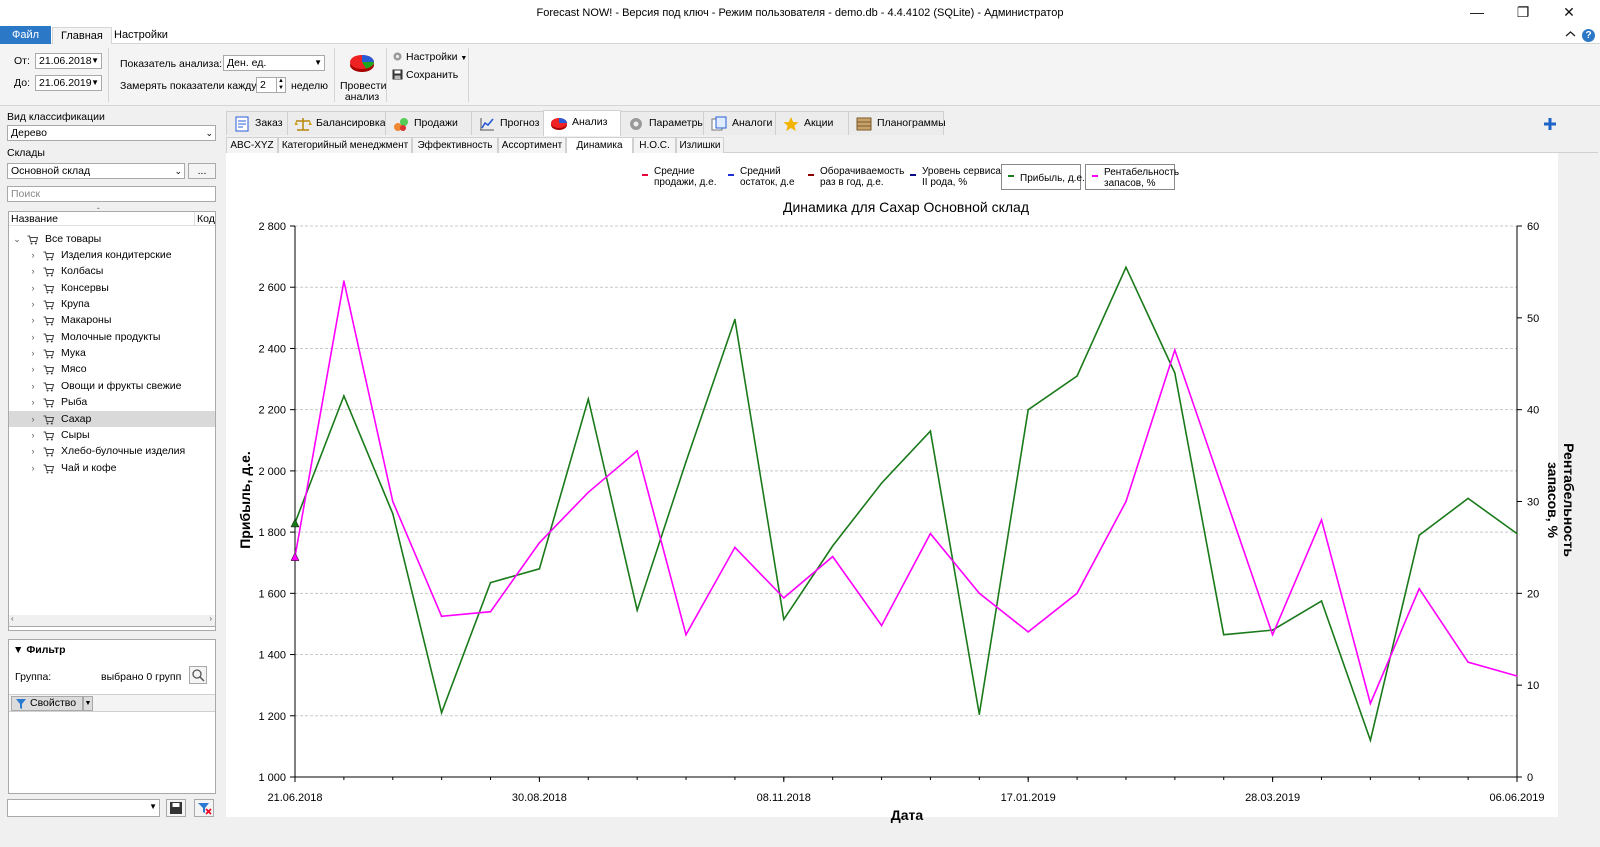  I want to click on add-tab-icon, so click(1550, 124).